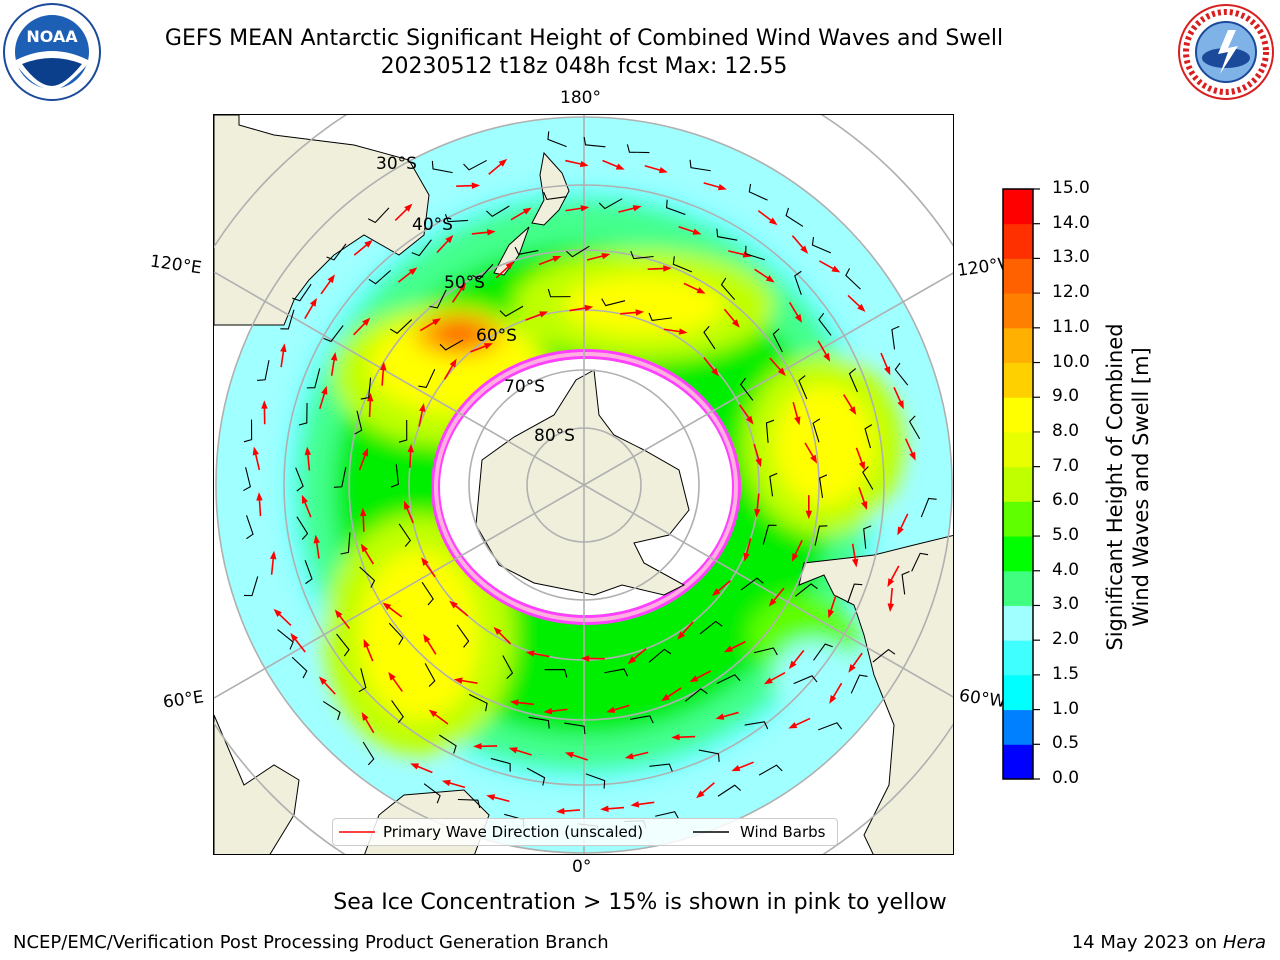  I want to click on lon-label-0: 0°, so click(582, 867).